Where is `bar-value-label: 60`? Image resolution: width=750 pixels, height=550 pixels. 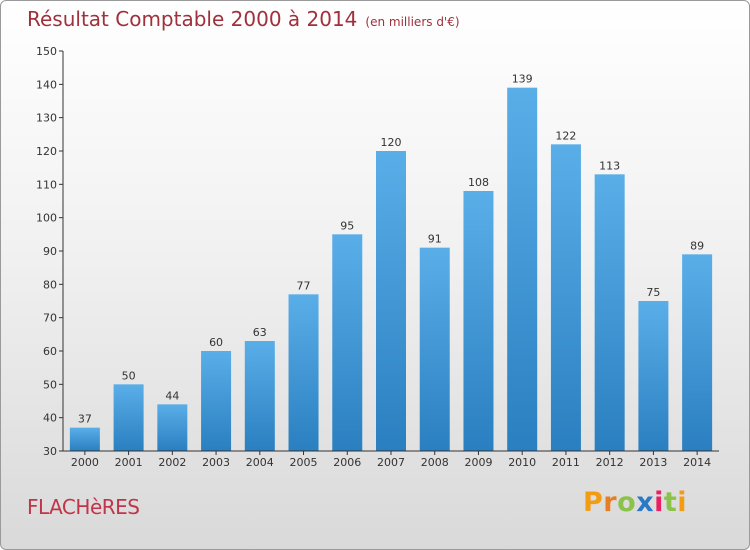
bar-value-label: 60 is located at coordinates (216, 342).